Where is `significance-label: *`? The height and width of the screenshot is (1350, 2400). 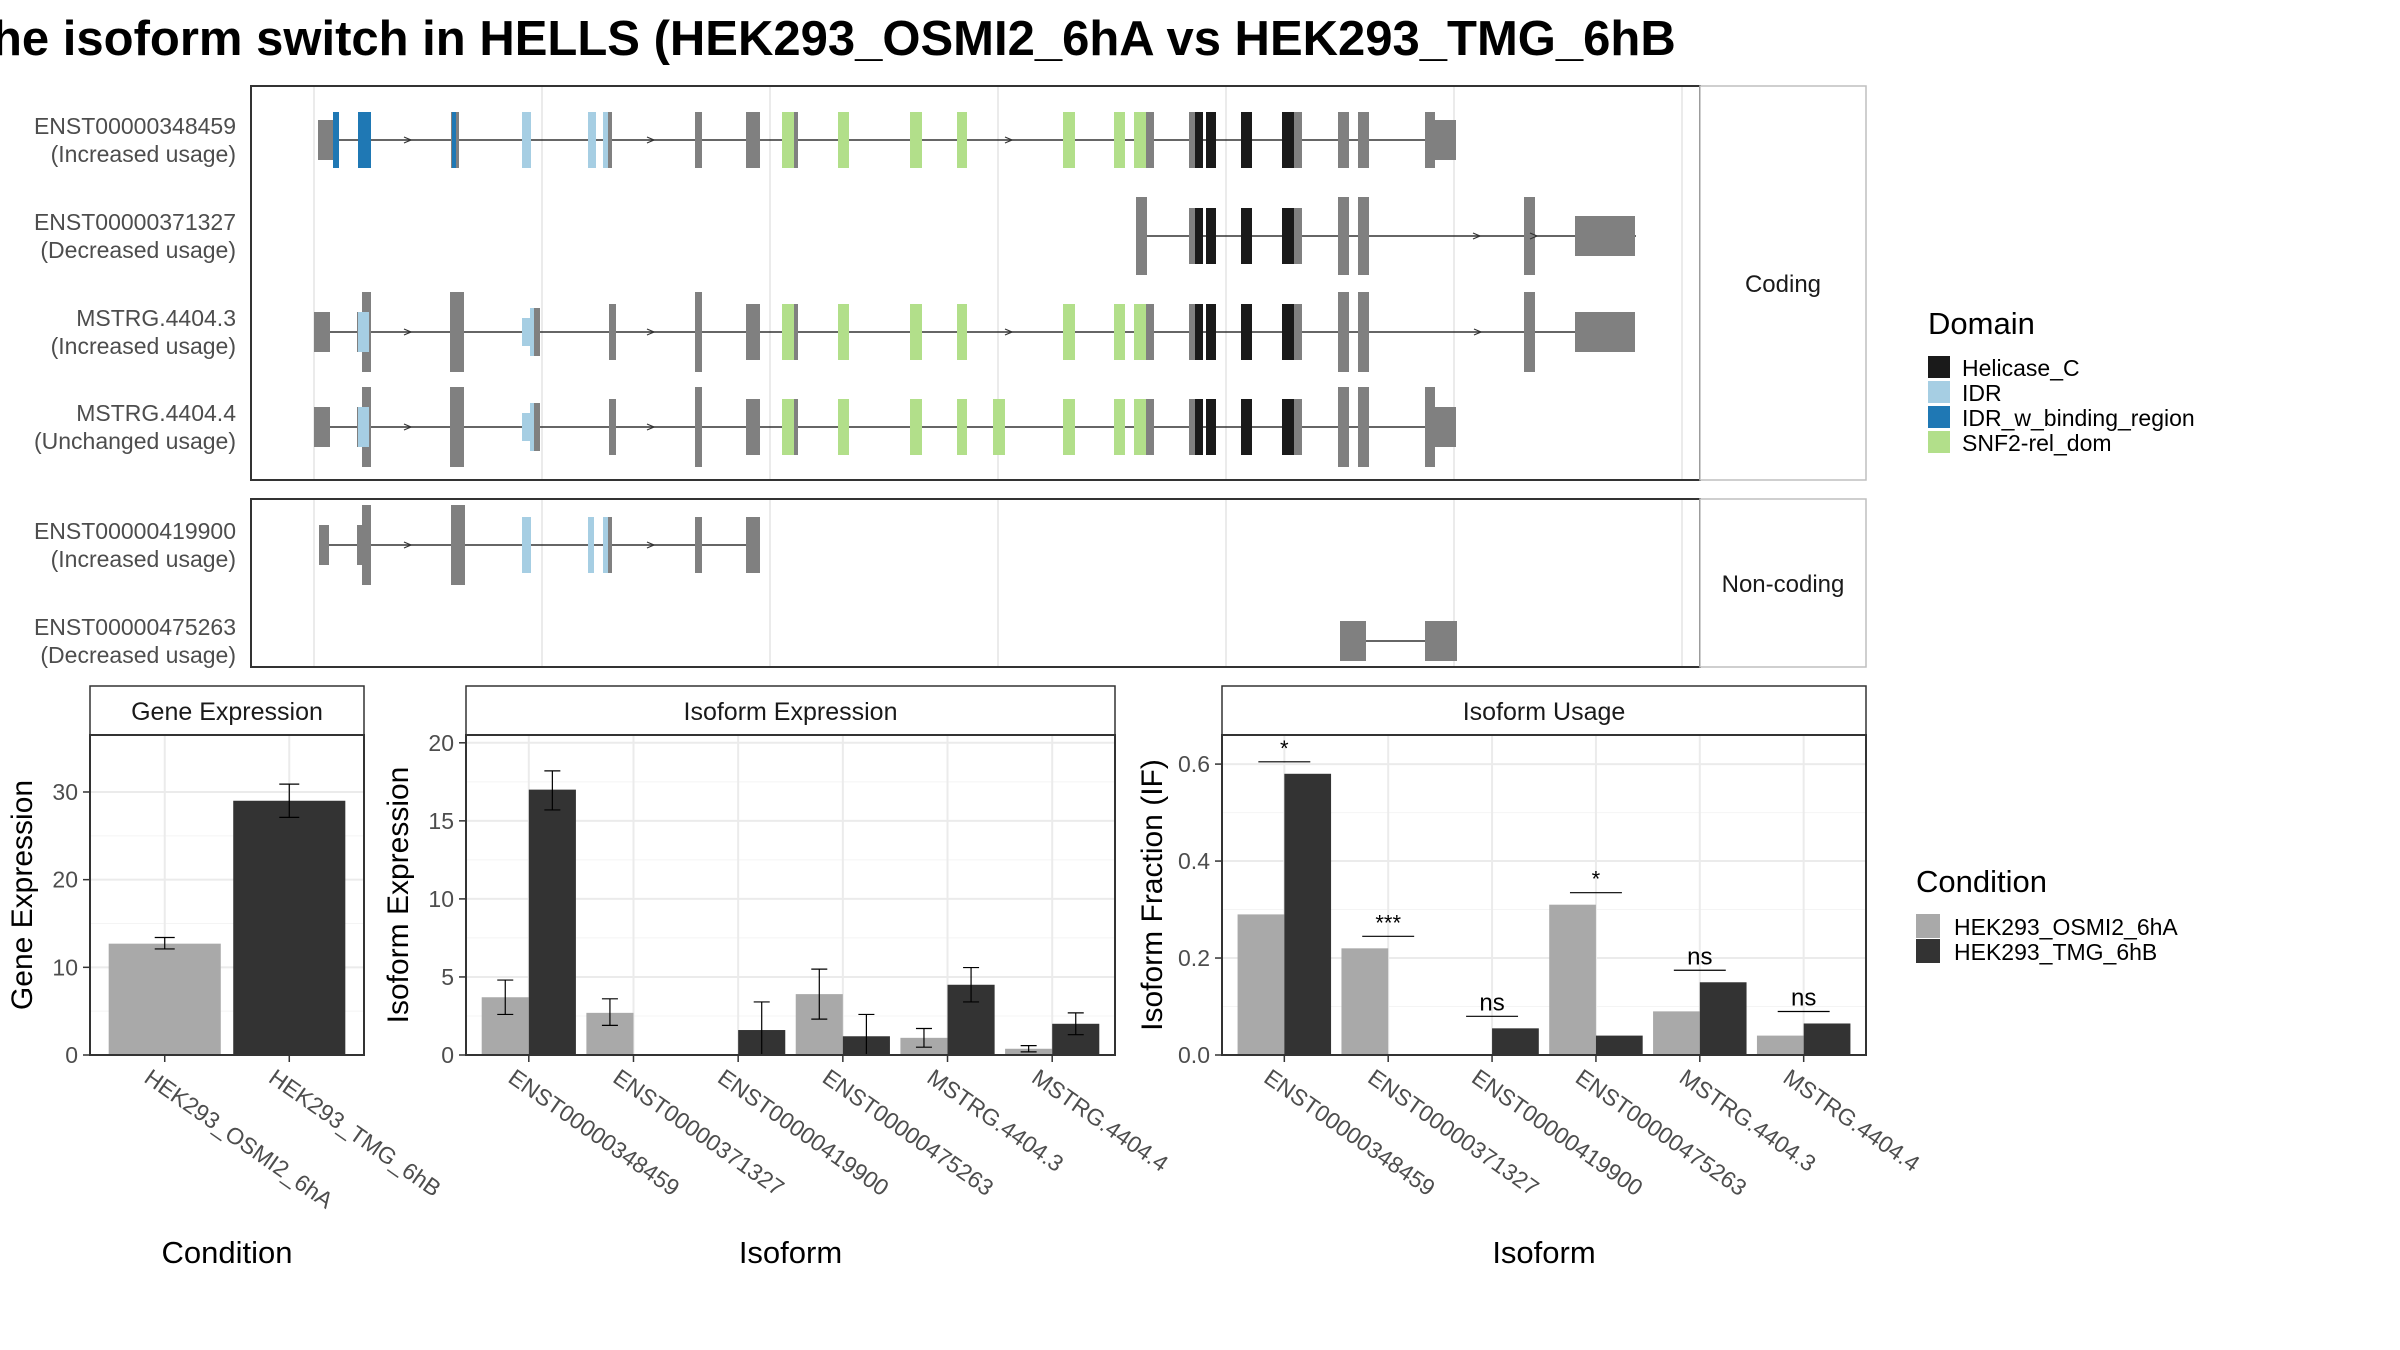
significance-label: * is located at coordinates (1284, 748).